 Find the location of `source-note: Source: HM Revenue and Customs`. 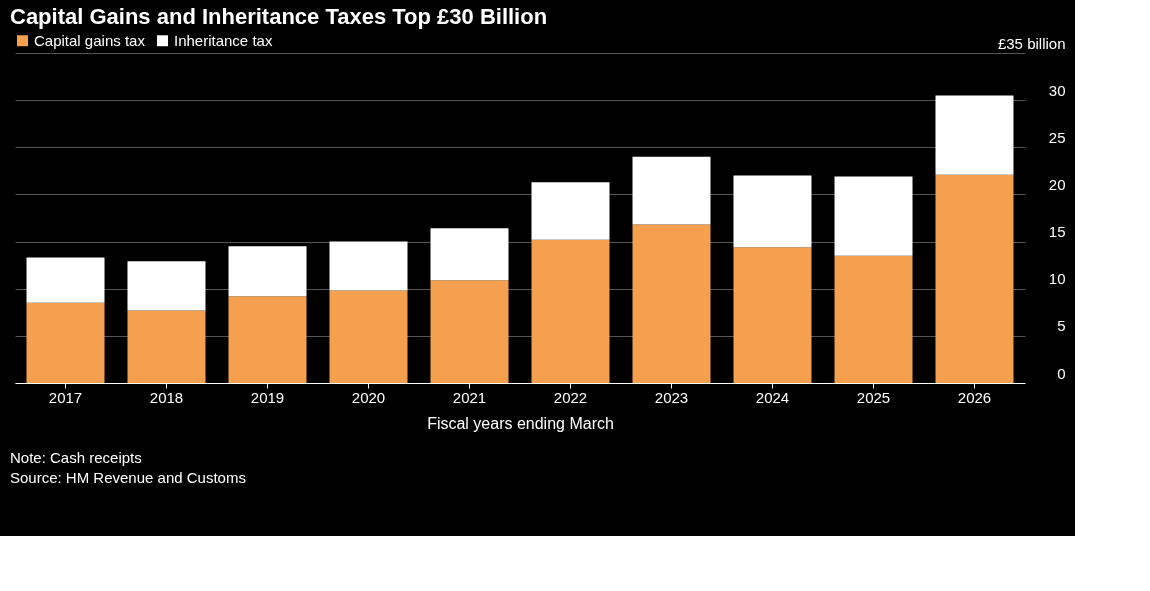

source-note: Source: HM Revenue and Customs is located at coordinates (128, 477).